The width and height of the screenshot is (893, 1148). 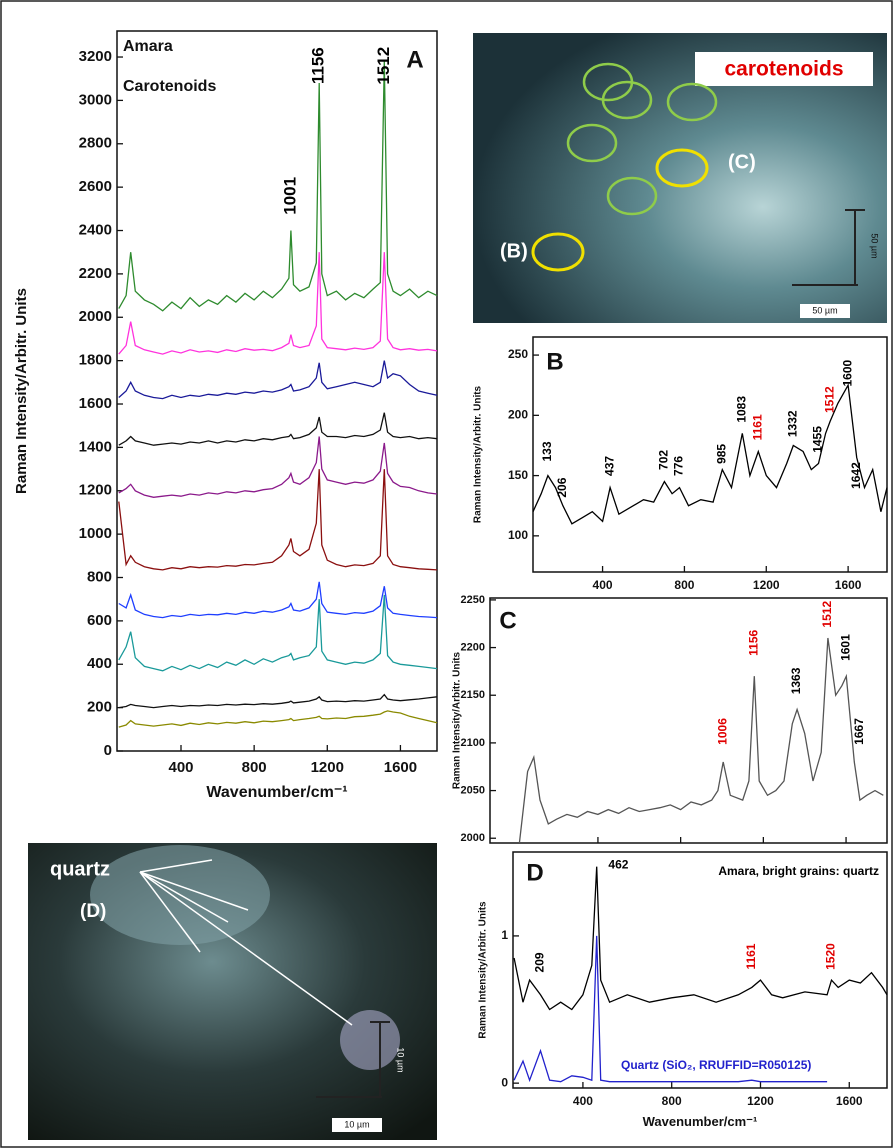 What do you see at coordinates (95, 403) in the screenshot?
I see `y-tick-label: 1600` at bounding box center [95, 403].